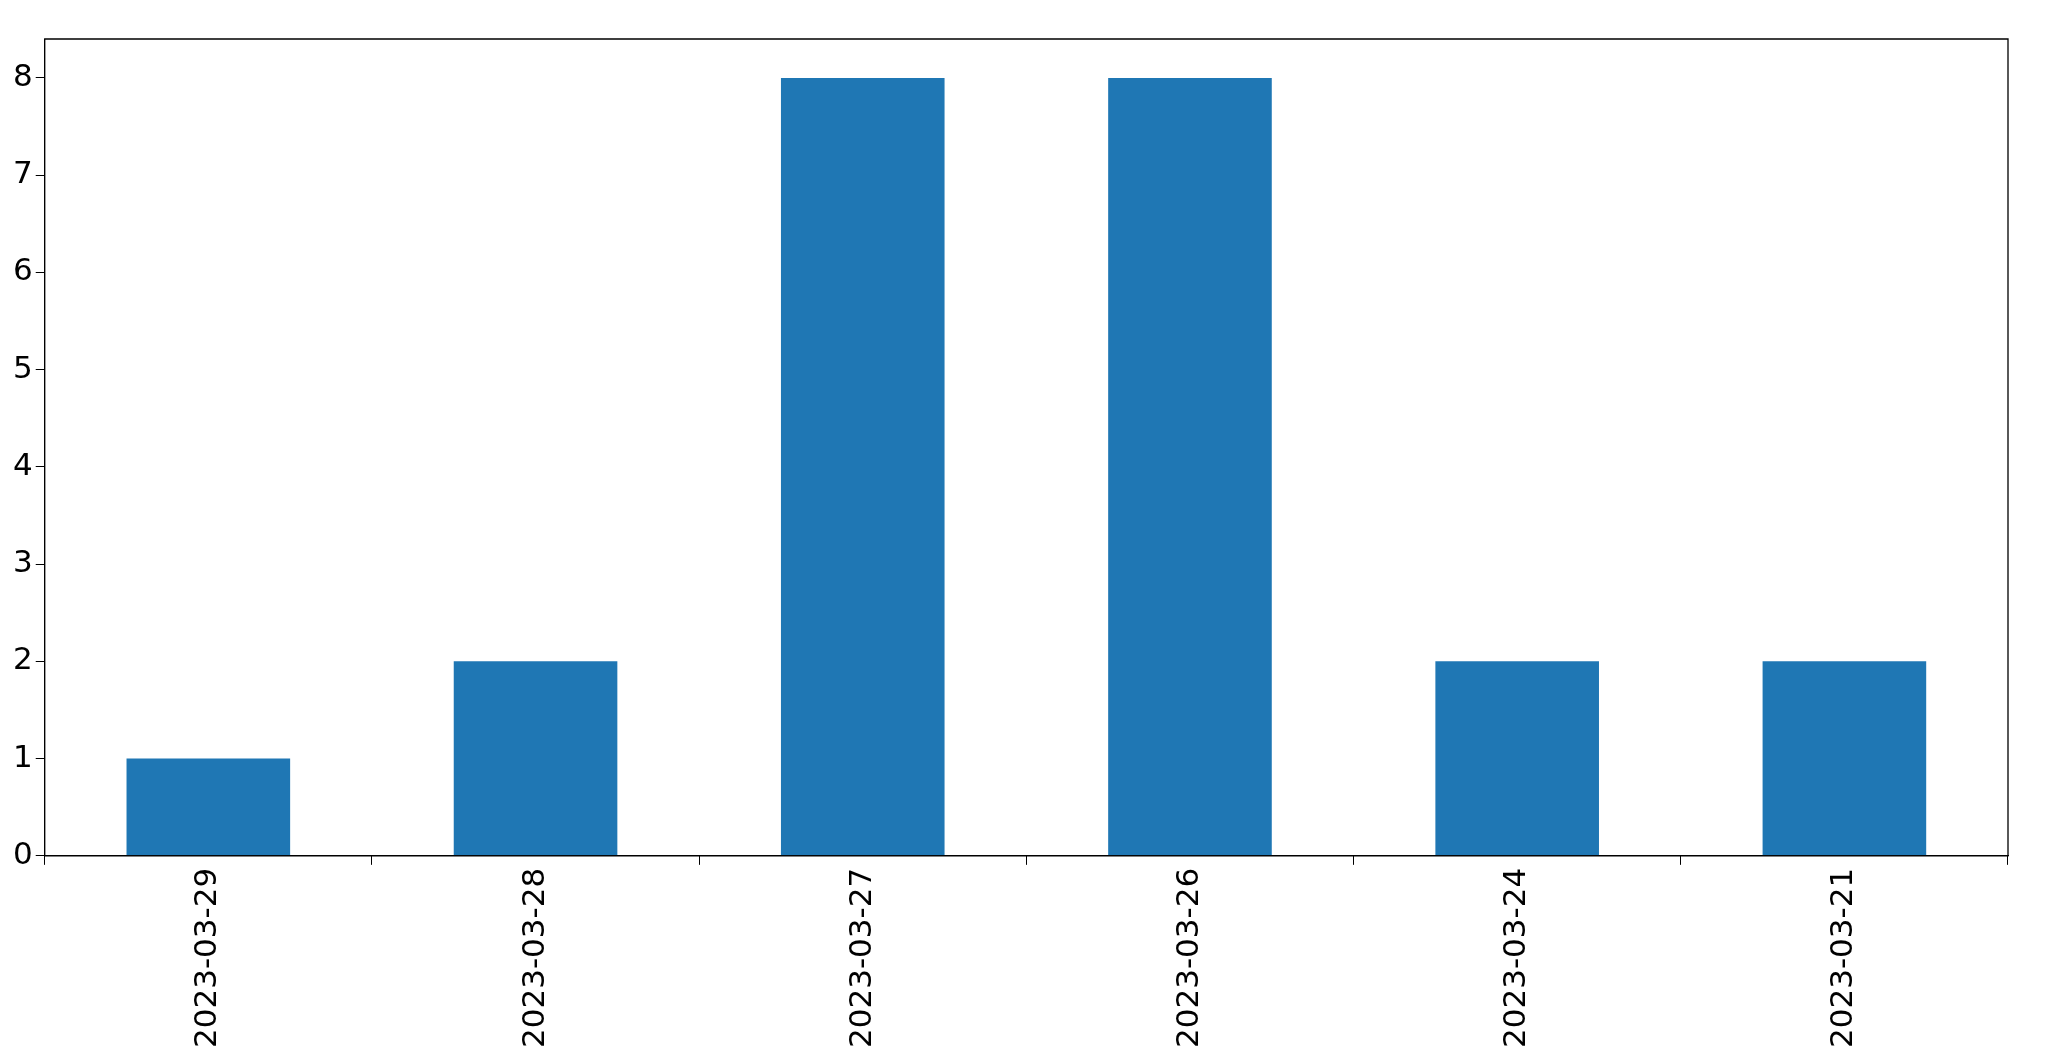 The width and height of the screenshot is (2049, 1061). I want to click on x-tick-label: 2023-03-29, so click(205, 958).